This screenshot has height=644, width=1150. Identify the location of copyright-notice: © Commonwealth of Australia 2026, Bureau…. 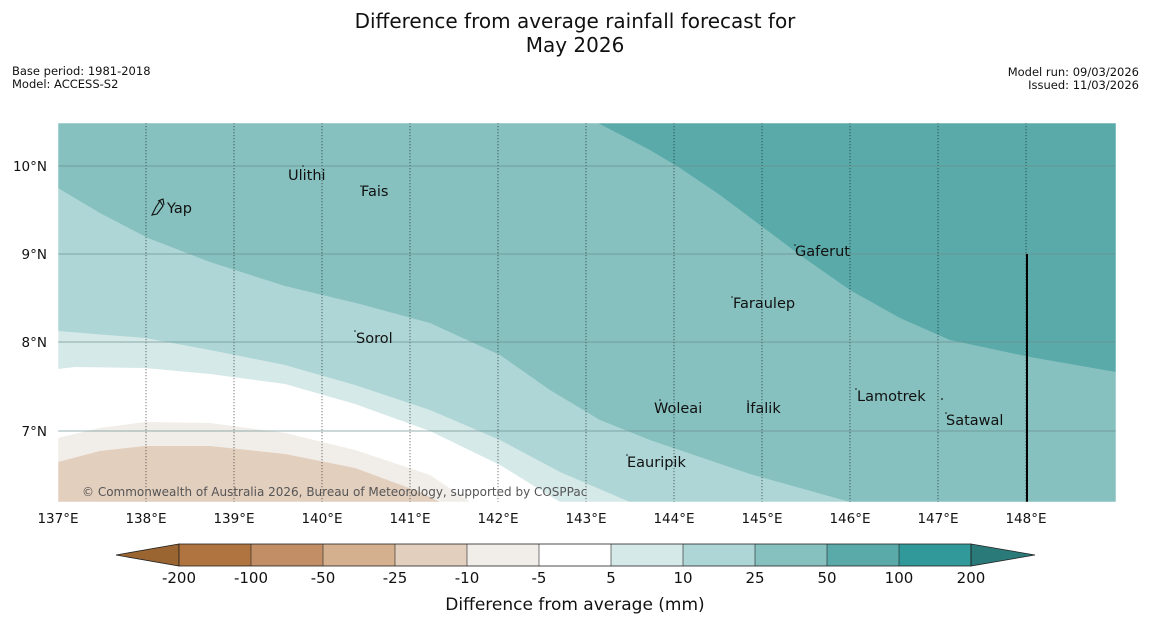
(334, 492).